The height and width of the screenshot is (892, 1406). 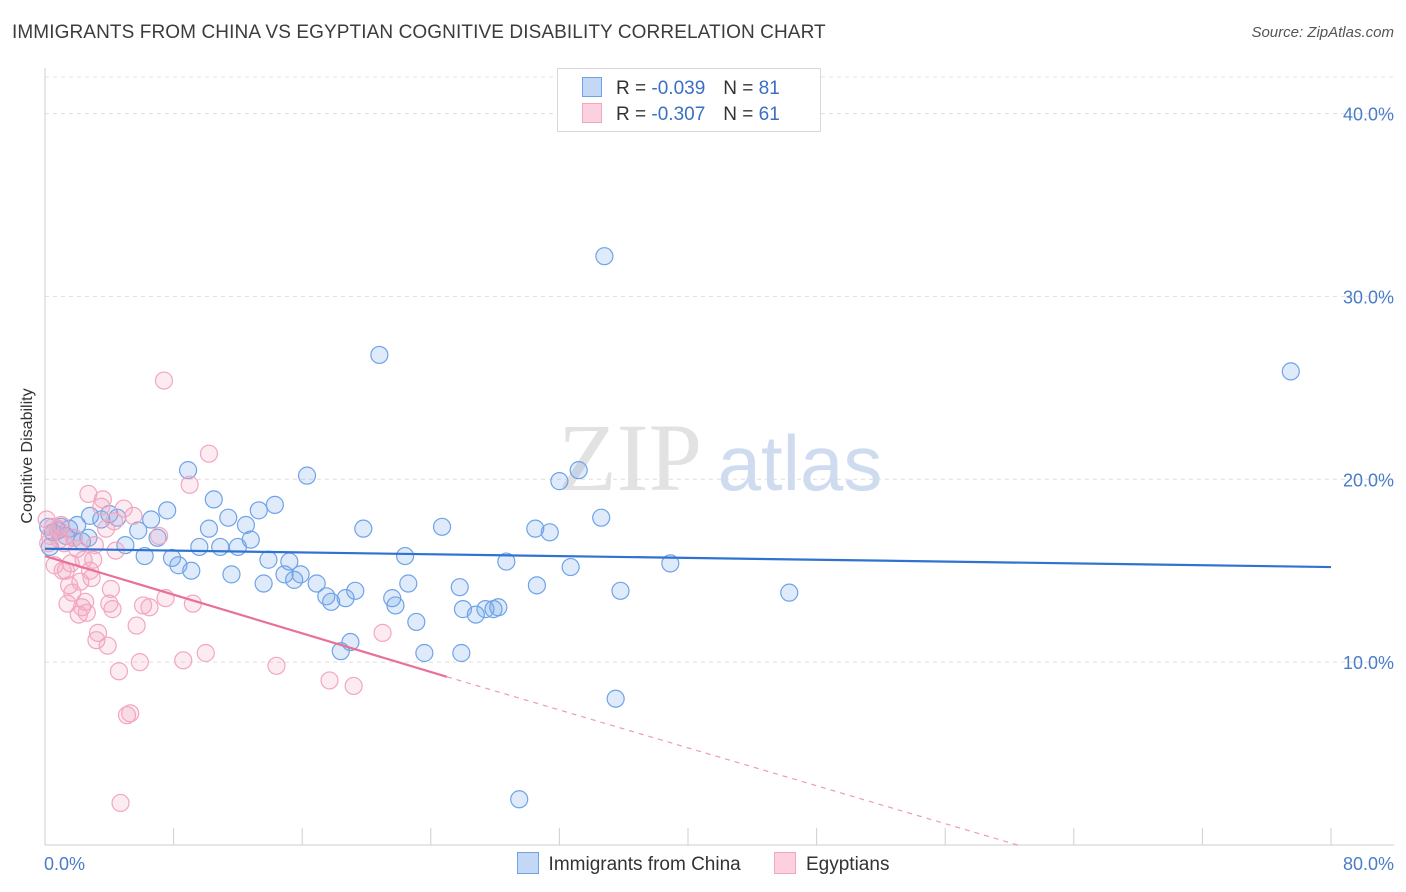 What do you see at coordinates (592, 87) in the screenshot?
I see `legend-swatch-china` at bounding box center [592, 87].